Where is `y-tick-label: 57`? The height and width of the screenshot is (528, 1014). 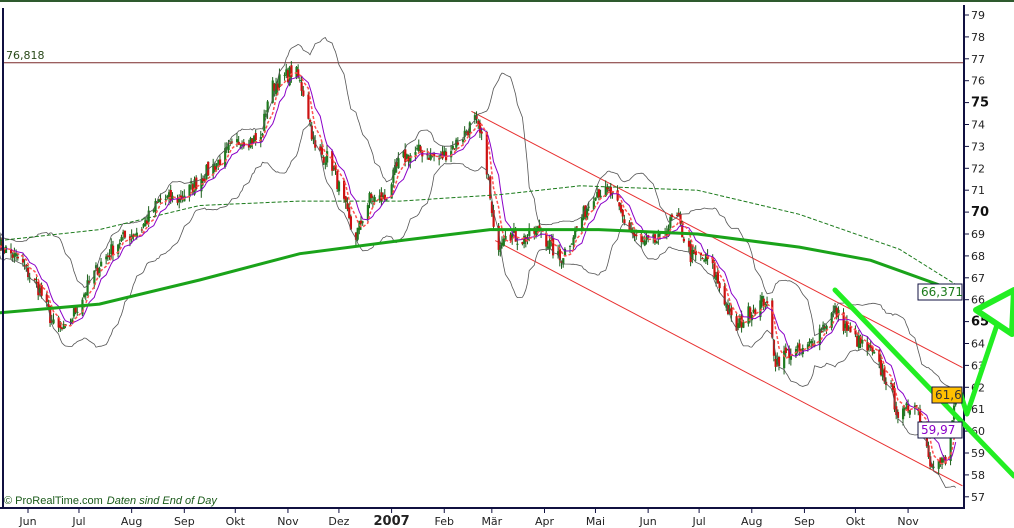
y-tick-label: 57 is located at coordinates (978, 497).